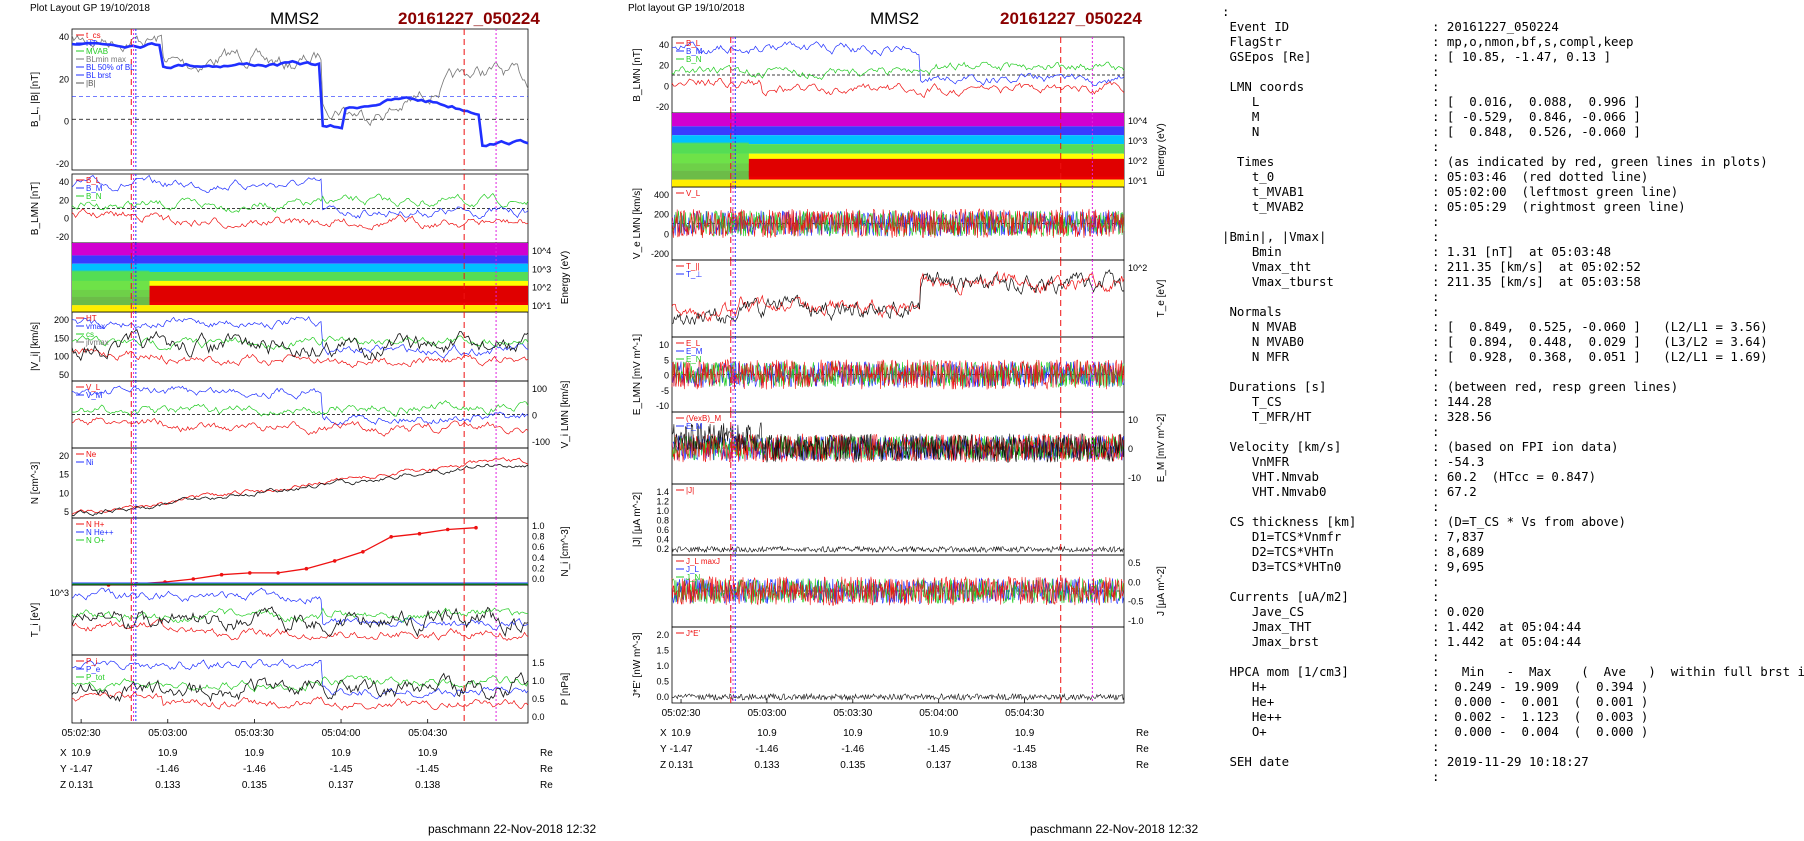 The image size is (1804, 841). What do you see at coordinates (91, 83) in the screenshot?
I see `legend-entry: |B|` at bounding box center [91, 83].